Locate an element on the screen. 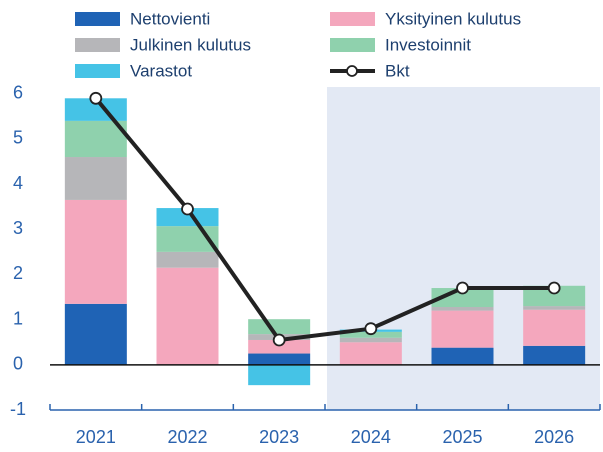 The image size is (603, 452). y-tick-label: 2 is located at coordinates (18, 273).